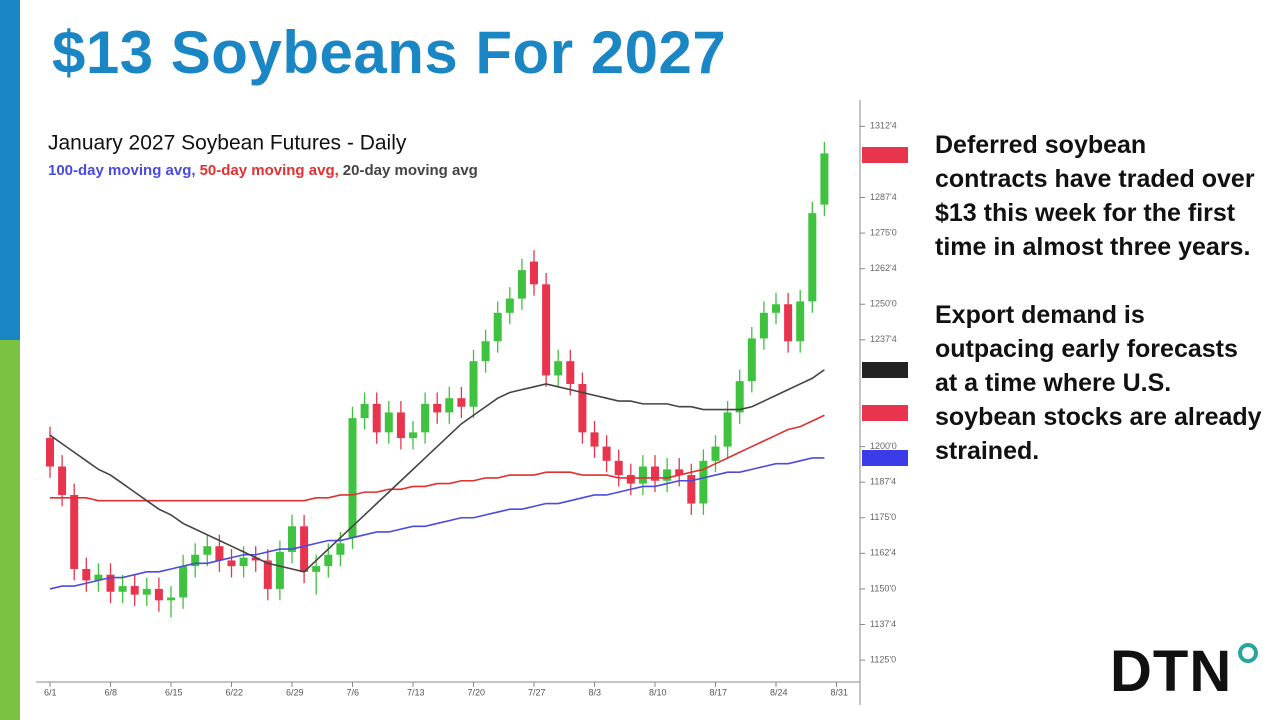  Describe the element at coordinates (477, 692) in the screenshot. I see `x-tick-label: 7/20` at that location.